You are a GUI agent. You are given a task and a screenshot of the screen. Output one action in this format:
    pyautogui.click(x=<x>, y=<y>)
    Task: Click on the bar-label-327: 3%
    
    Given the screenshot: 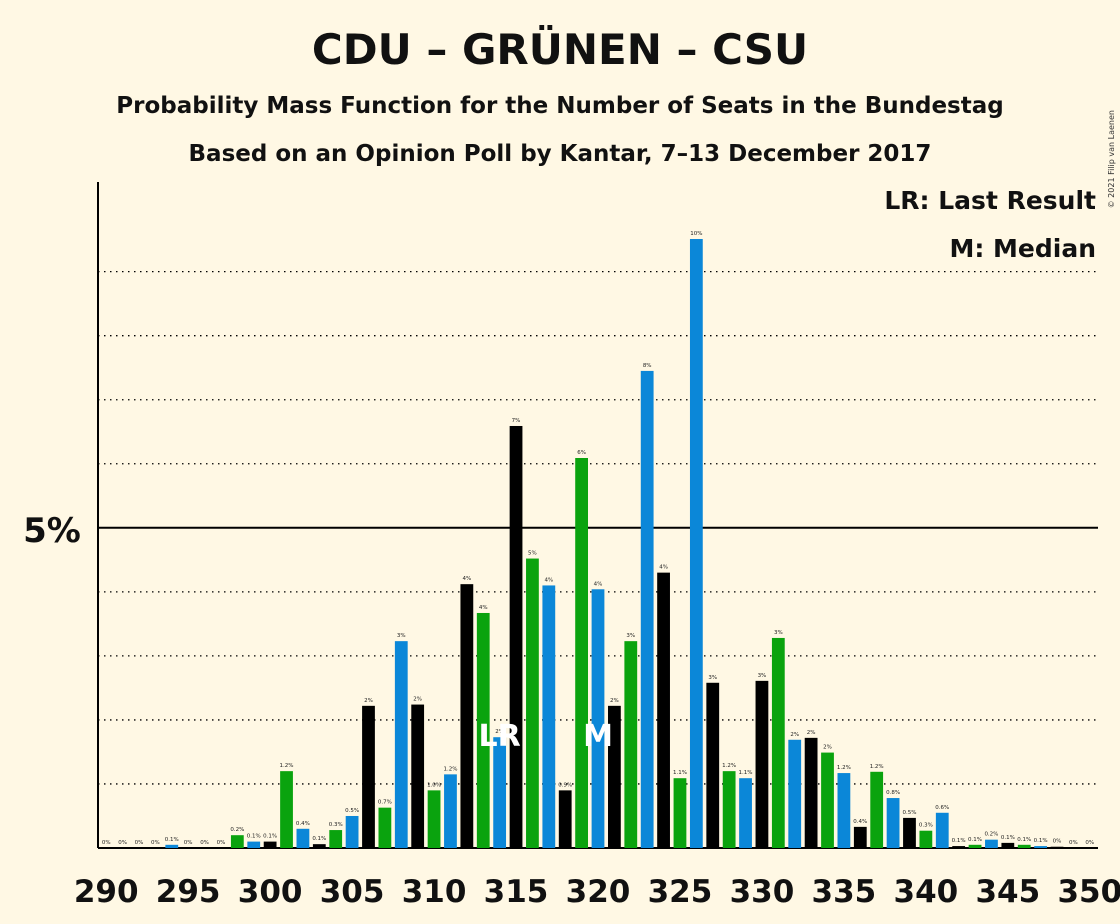 What is the action you would take?
    pyautogui.click(x=712, y=678)
    